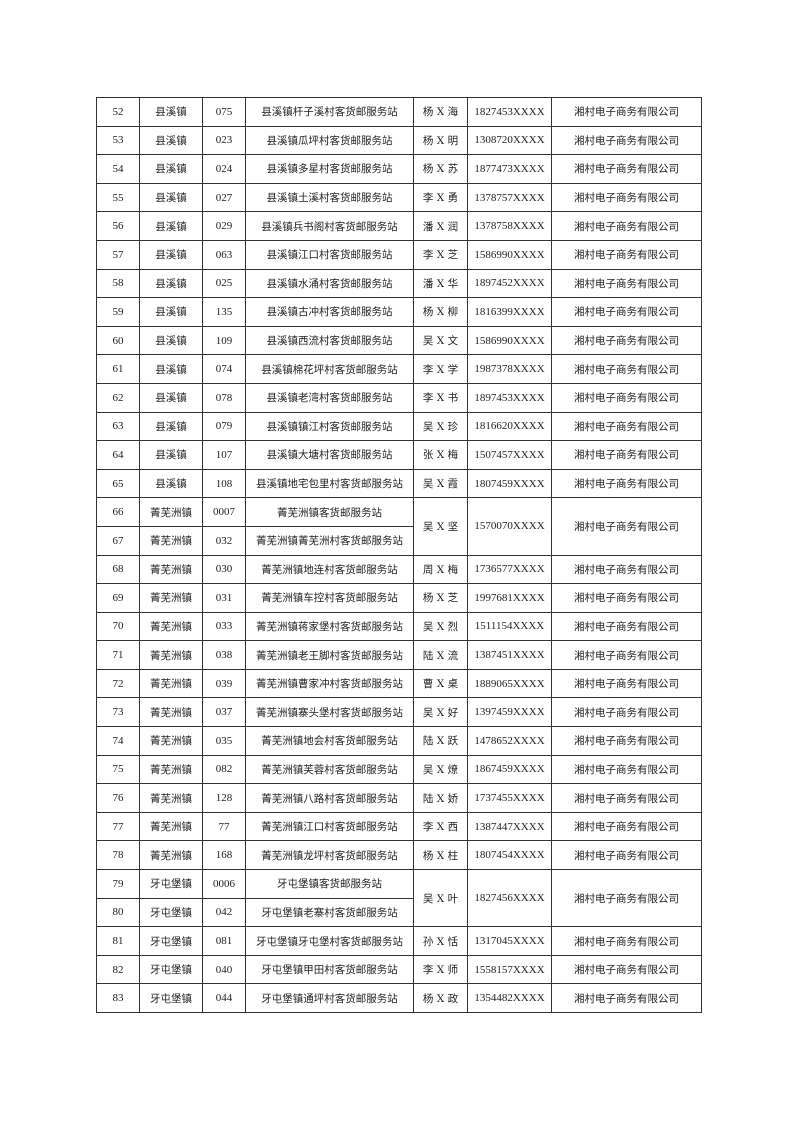 This screenshot has width=793, height=1122. What do you see at coordinates (329, 140) in the screenshot?
I see `station-name-cell: 县溪镇瓜坪村客货邮服务站` at bounding box center [329, 140].